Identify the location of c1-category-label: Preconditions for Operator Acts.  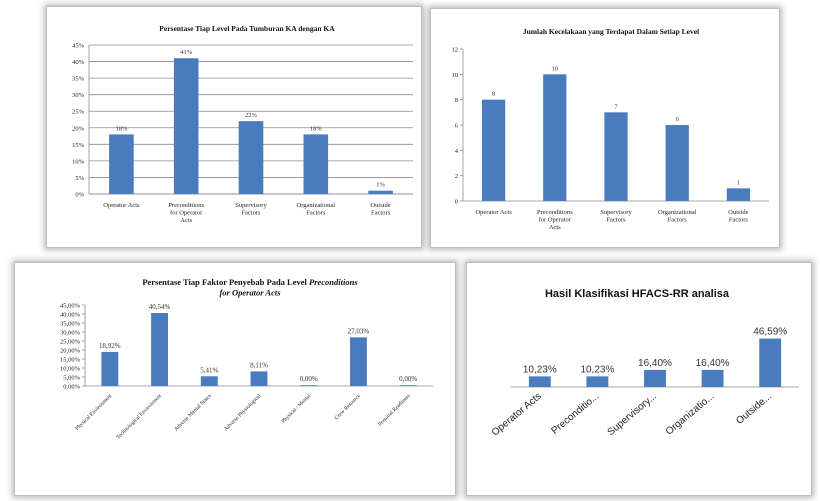
(186, 213).